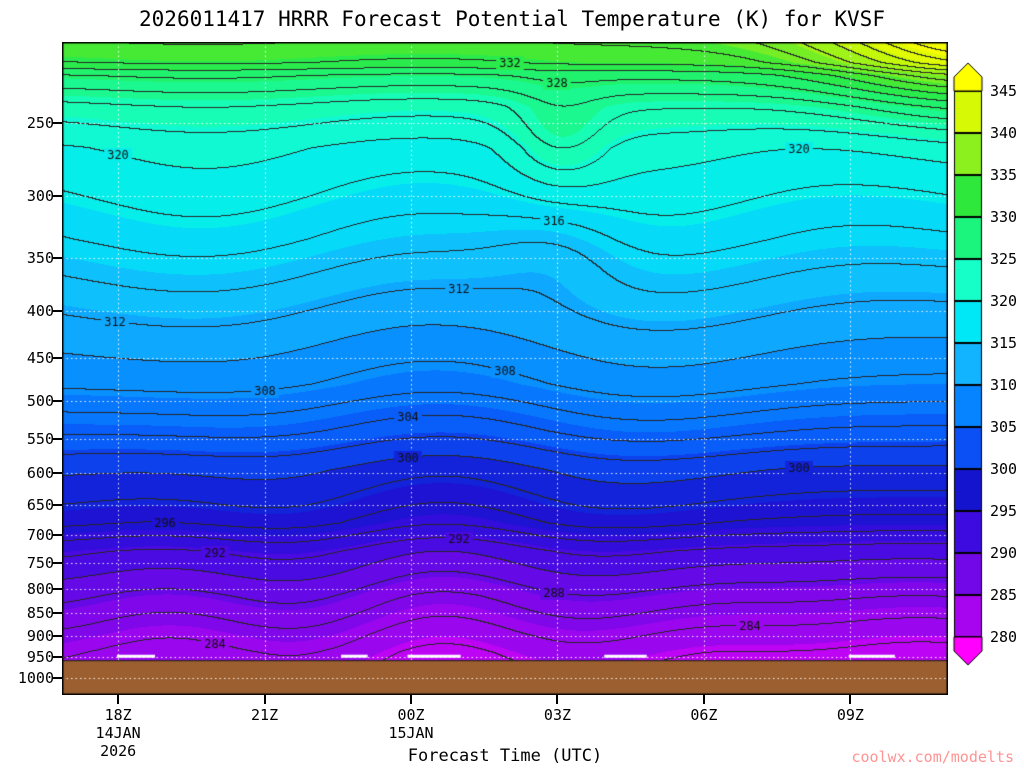 The width and height of the screenshot is (1024, 768). What do you see at coordinates (1004, 343) in the screenshot?
I see `colorbar-tick-label: 315` at bounding box center [1004, 343].